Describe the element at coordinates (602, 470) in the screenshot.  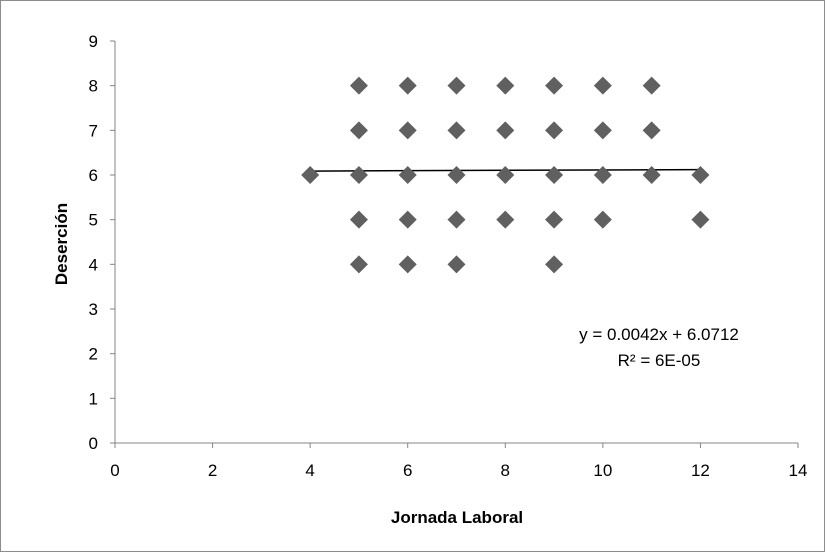
I see `x-tick-label: 10` at that location.